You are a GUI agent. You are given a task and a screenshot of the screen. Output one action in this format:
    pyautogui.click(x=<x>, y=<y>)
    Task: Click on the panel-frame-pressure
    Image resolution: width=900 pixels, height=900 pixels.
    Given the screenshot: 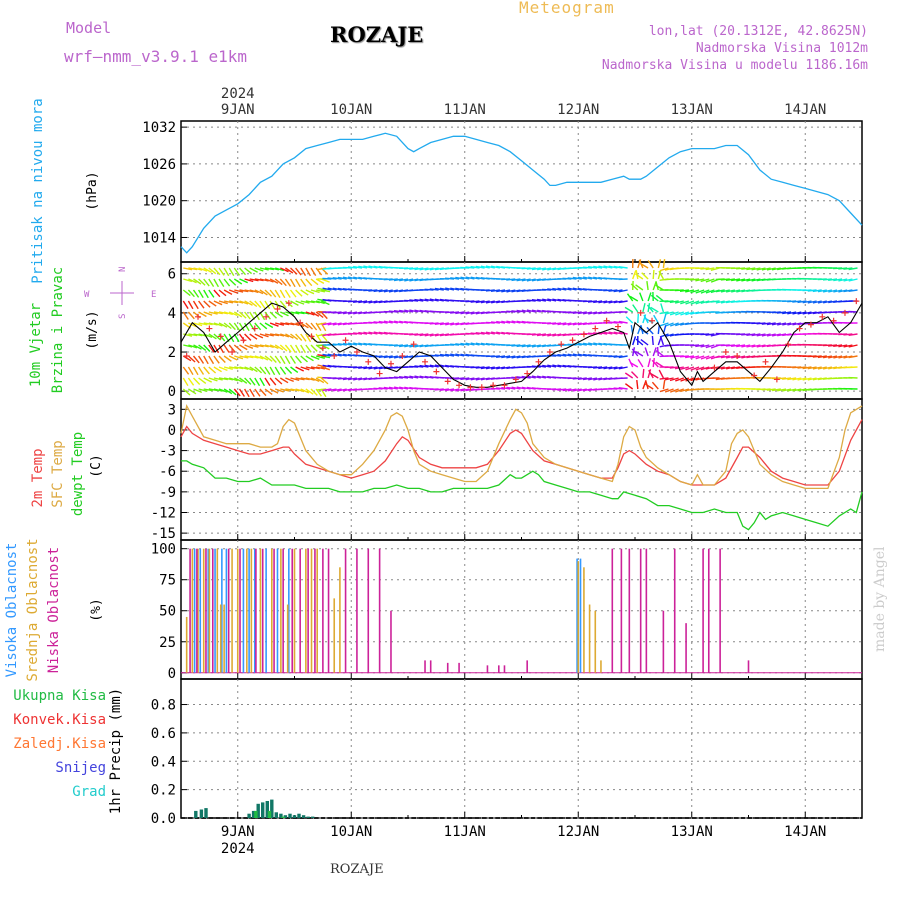 What is the action you would take?
    pyautogui.click(x=521, y=191)
    